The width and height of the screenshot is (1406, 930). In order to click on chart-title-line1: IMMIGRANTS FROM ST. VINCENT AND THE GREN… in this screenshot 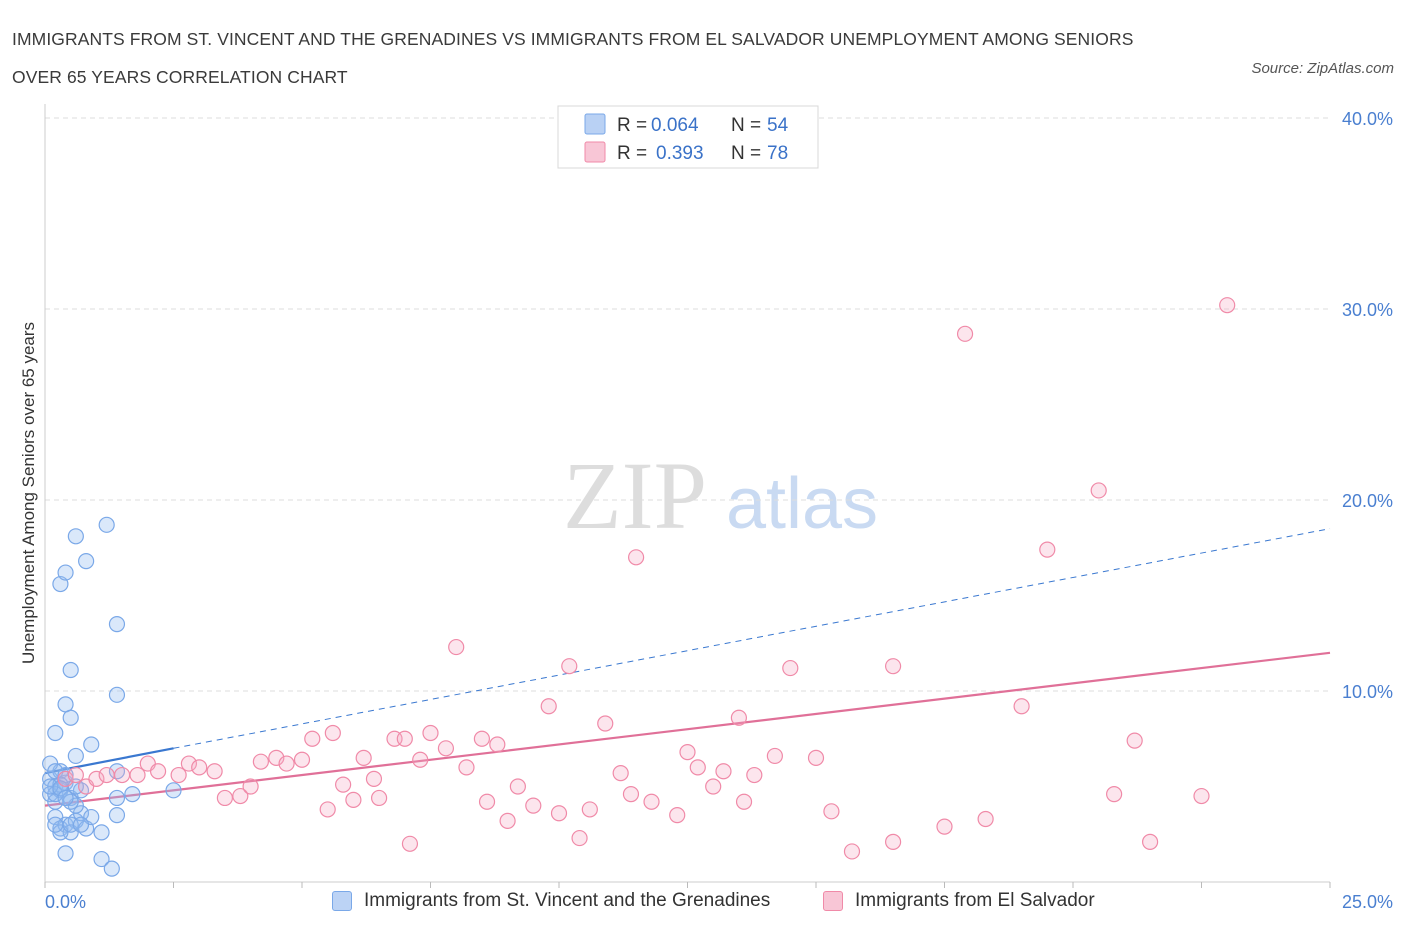, I will do `click(573, 39)`.